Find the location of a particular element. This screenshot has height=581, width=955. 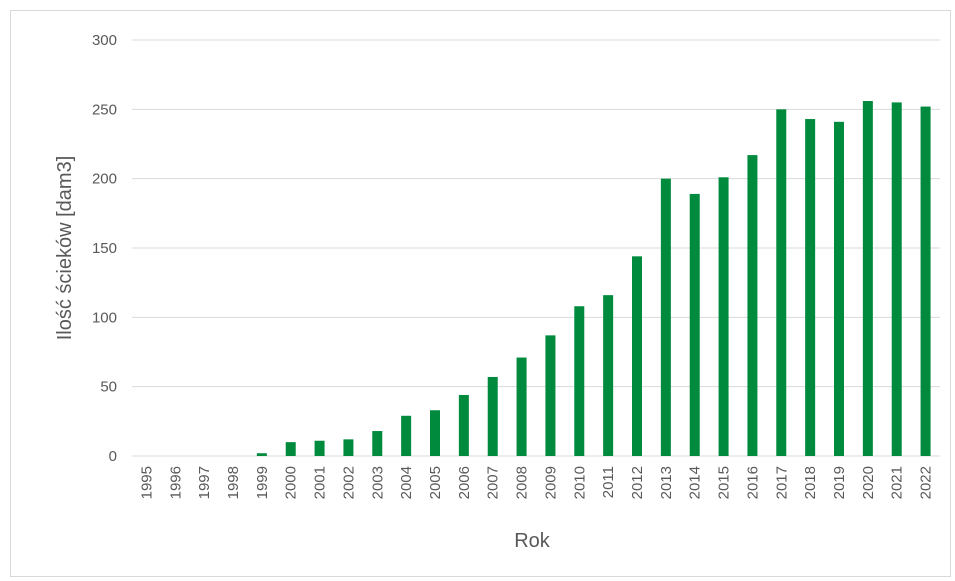

x-tick-label: 2013 is located at coordinates (666, 482).